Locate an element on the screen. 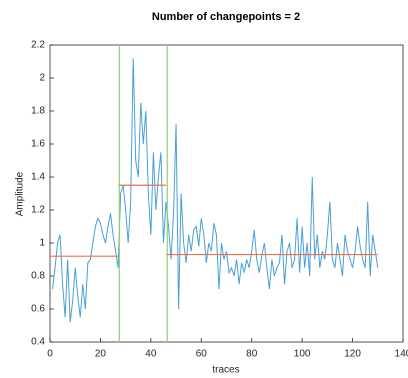 This screenshot has width=408, height=378. y-tick-label: 0.8 is located at coordinates (38, 276).